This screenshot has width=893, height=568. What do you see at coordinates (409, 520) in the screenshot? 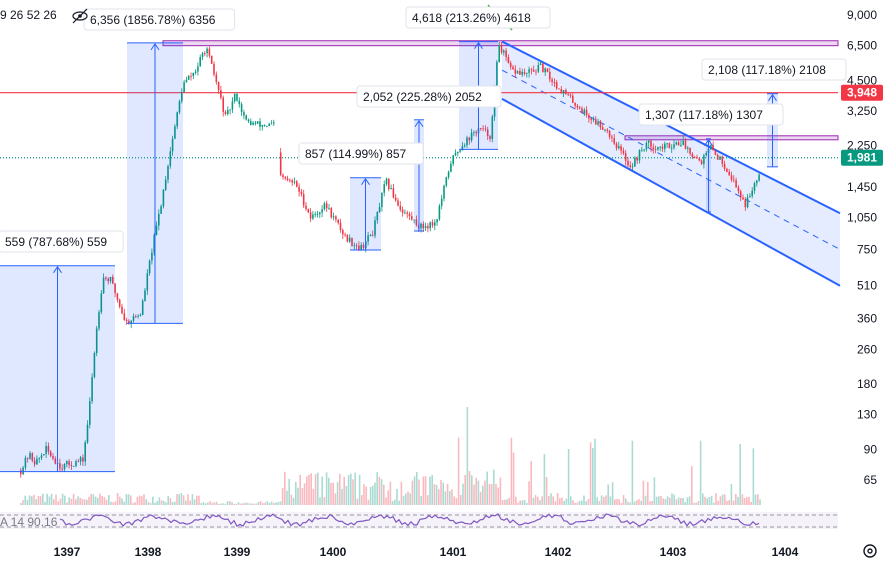
I see `rsi-line` at bounding box center [409, 520].